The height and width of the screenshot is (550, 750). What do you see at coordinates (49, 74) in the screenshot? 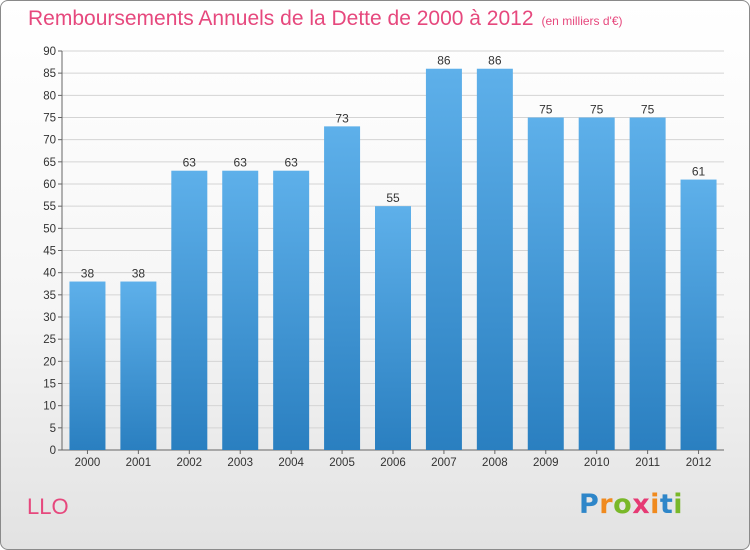
I see `y-tick-label: 85` at bounding box center [49, 74].